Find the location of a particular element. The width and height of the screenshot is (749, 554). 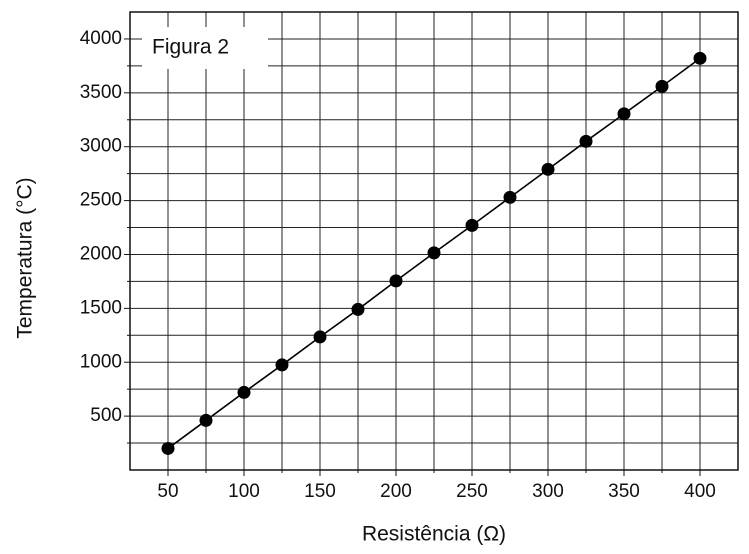

y-tick-label: 1500 is located at coordinates (101, 307).